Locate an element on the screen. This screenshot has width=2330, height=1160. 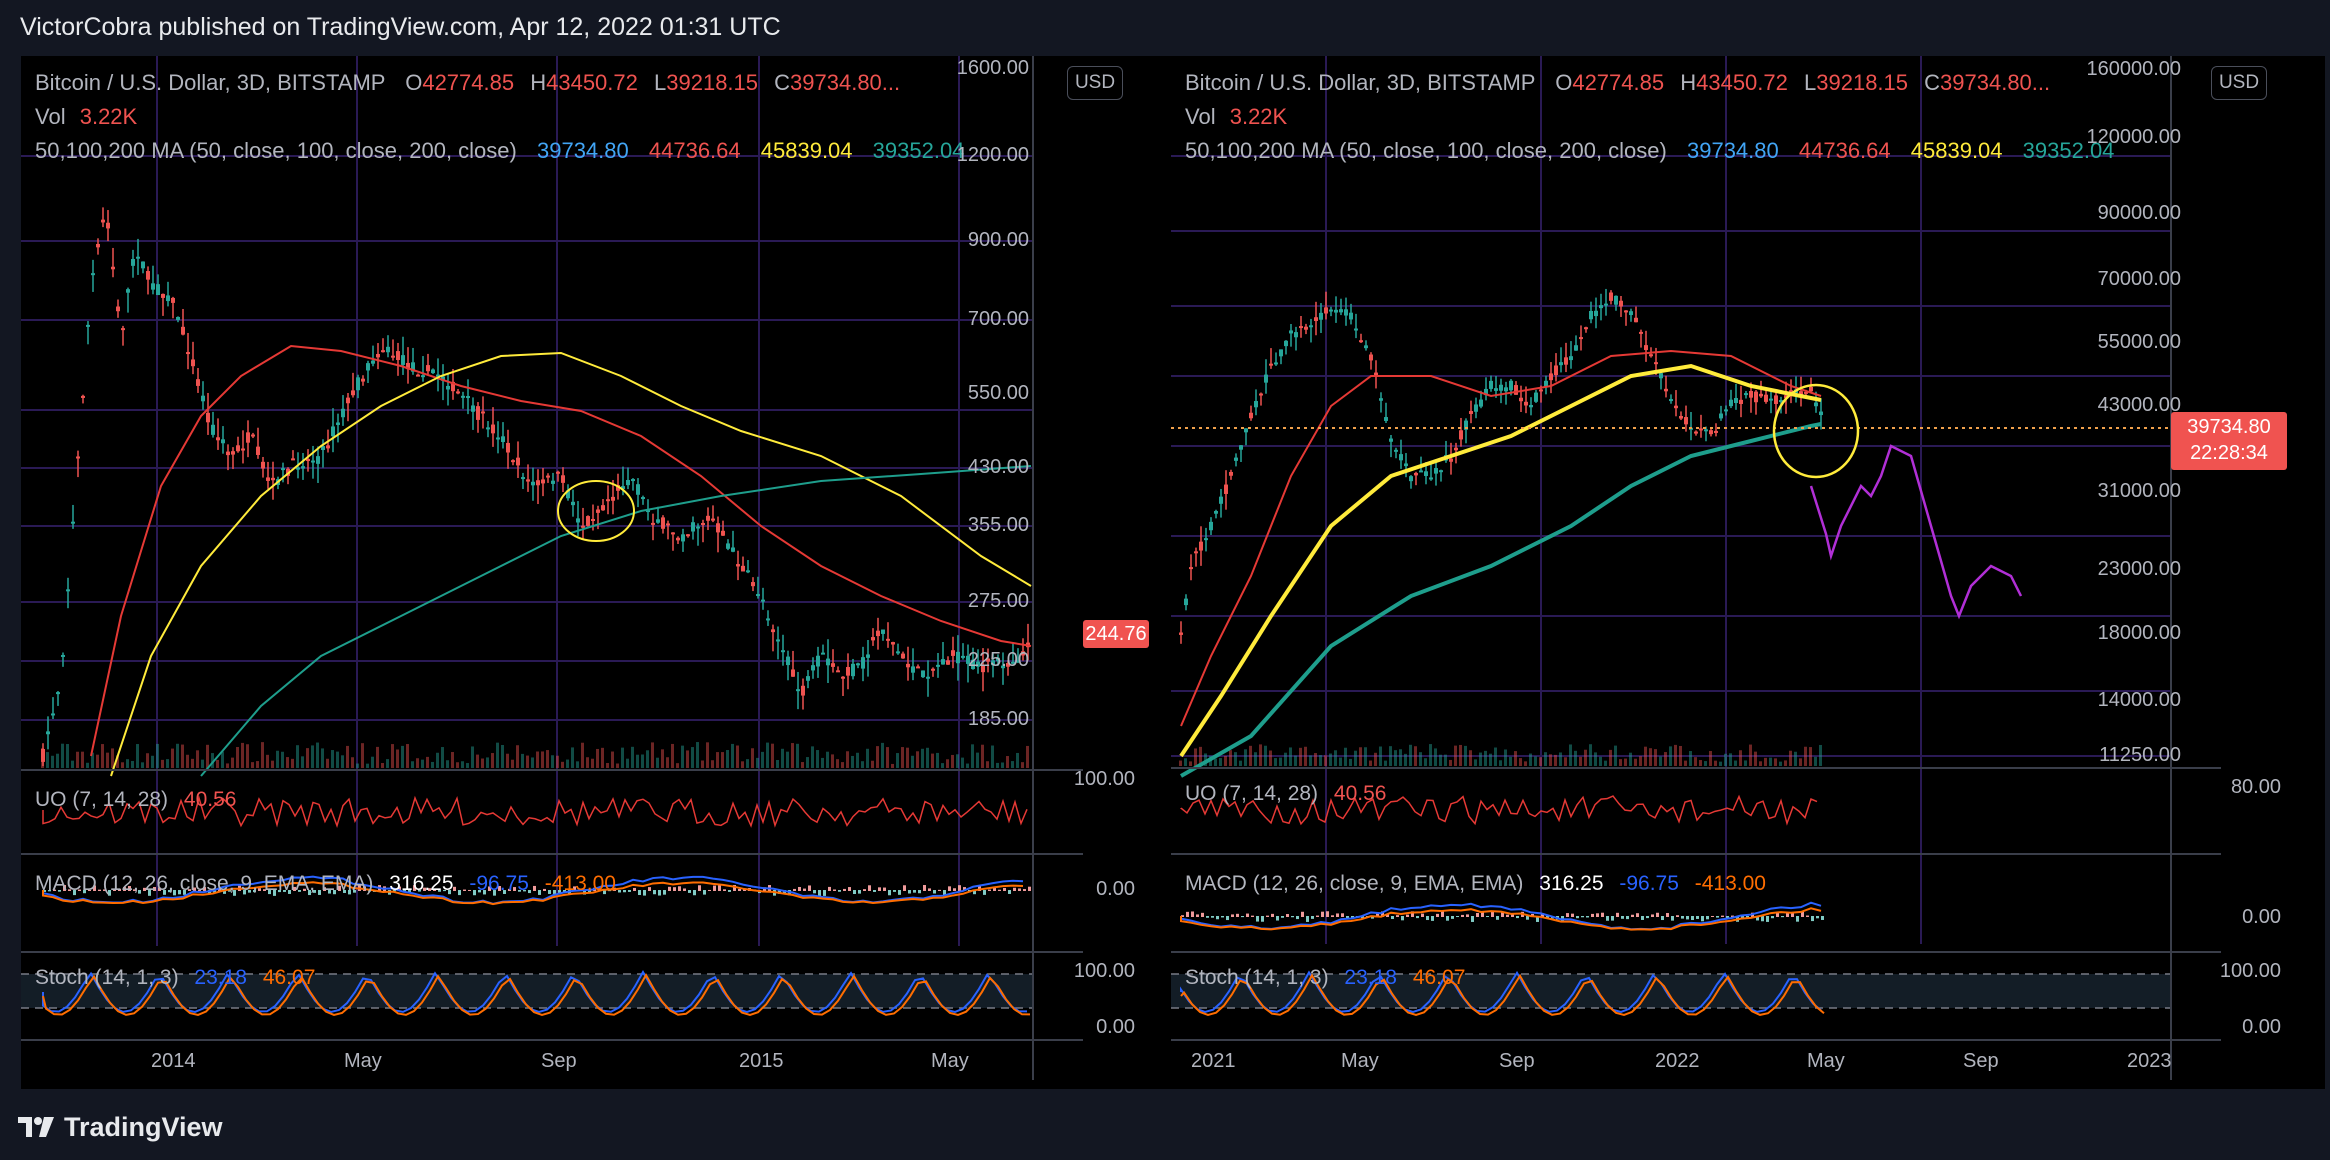
uo-line is located at coordinates (1499, 810).